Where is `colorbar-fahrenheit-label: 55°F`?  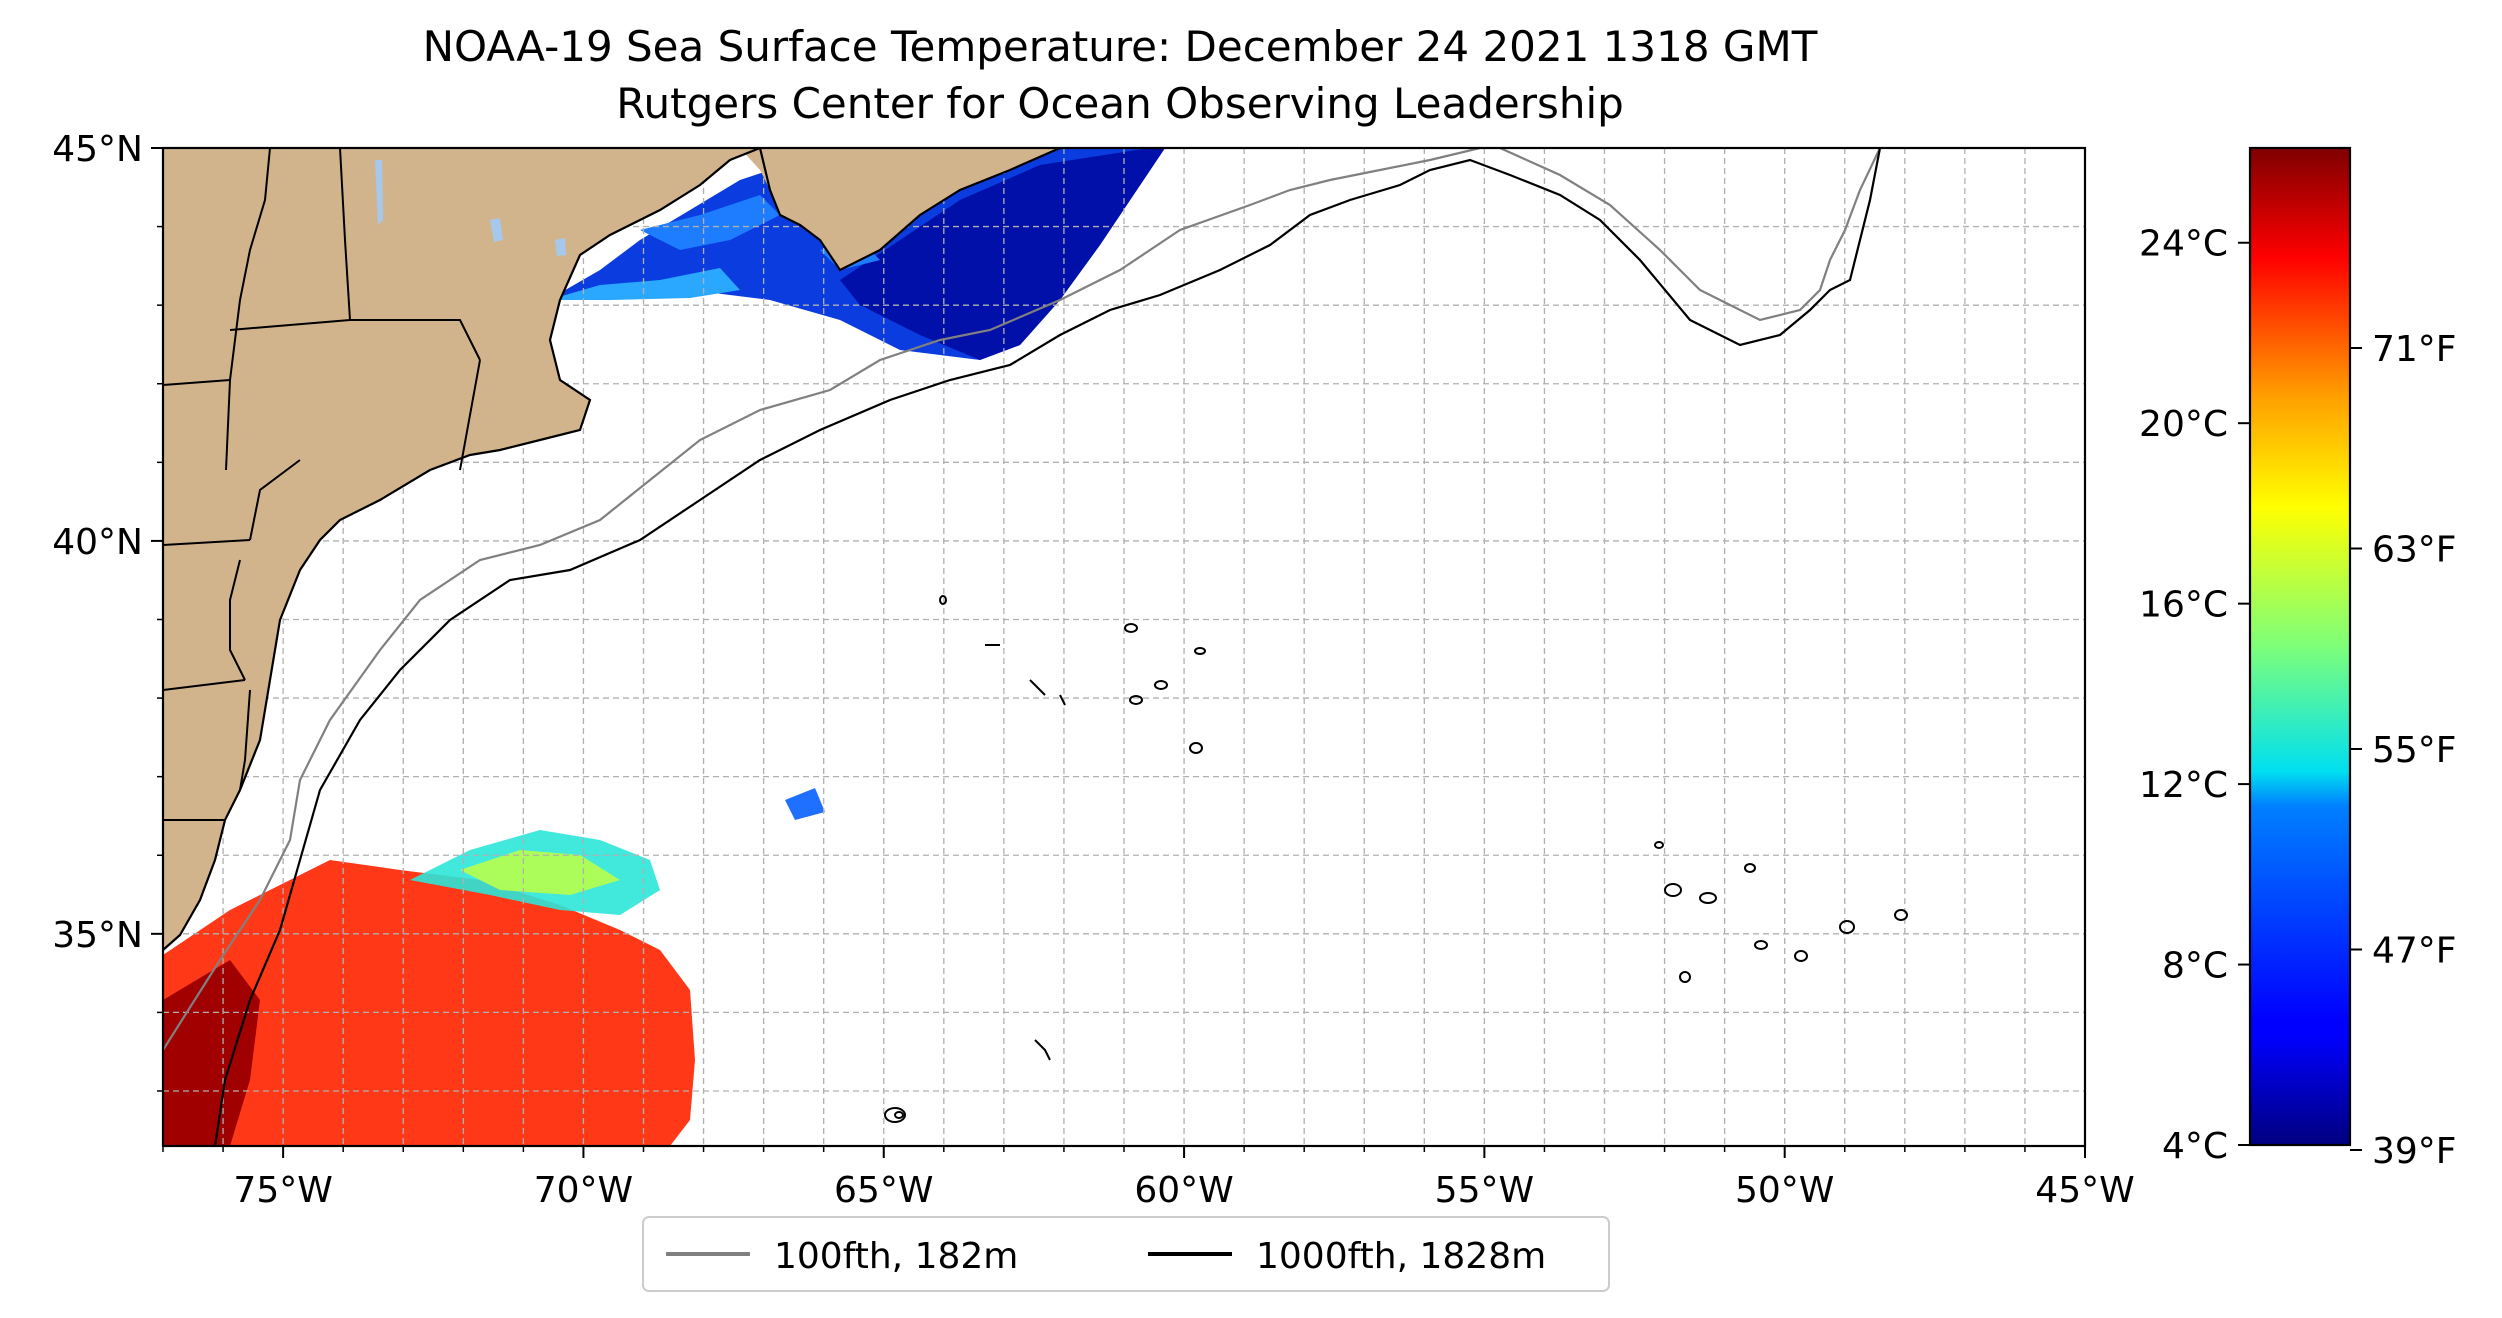
colorbar-fahrenheit-label: 55°F is located at coordinates (2414, 750).